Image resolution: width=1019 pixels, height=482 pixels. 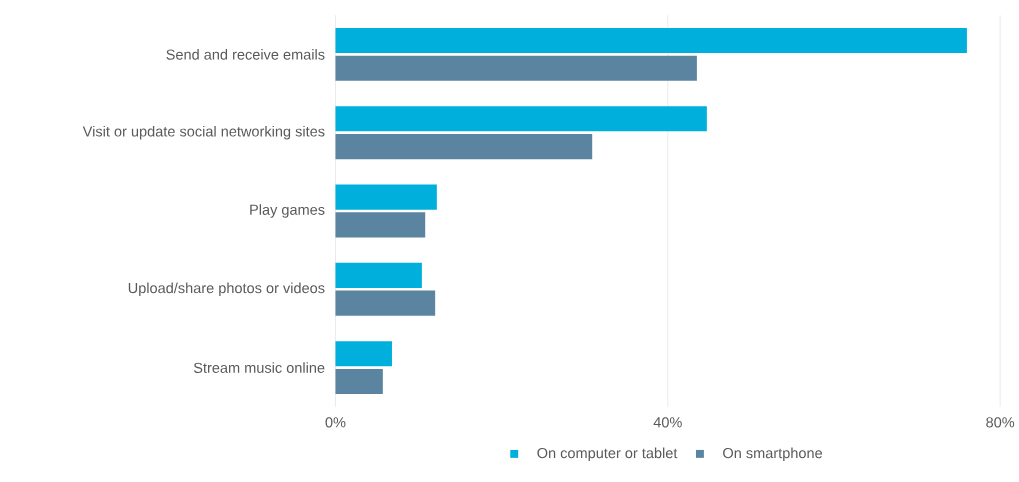 I want to click on y-tick-label: Visit or update social networking sites, so click(x=203, y=132).